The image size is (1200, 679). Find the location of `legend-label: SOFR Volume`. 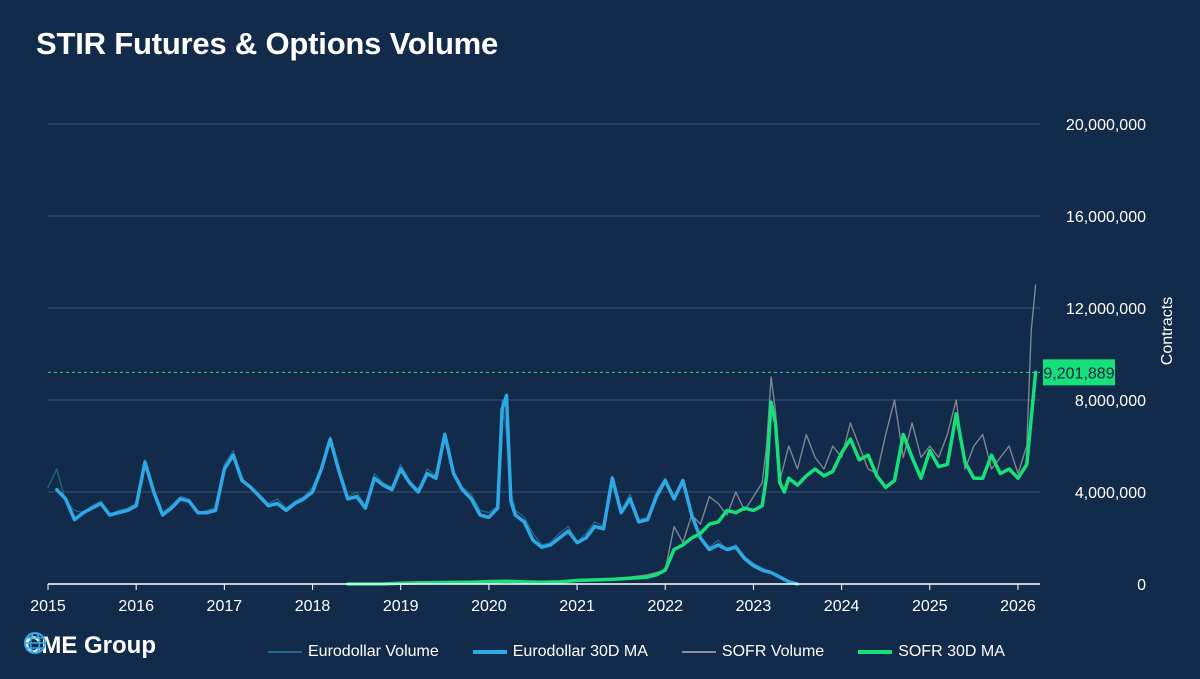

legend-label: SOFR Volume is located at coordinates (773, 651).